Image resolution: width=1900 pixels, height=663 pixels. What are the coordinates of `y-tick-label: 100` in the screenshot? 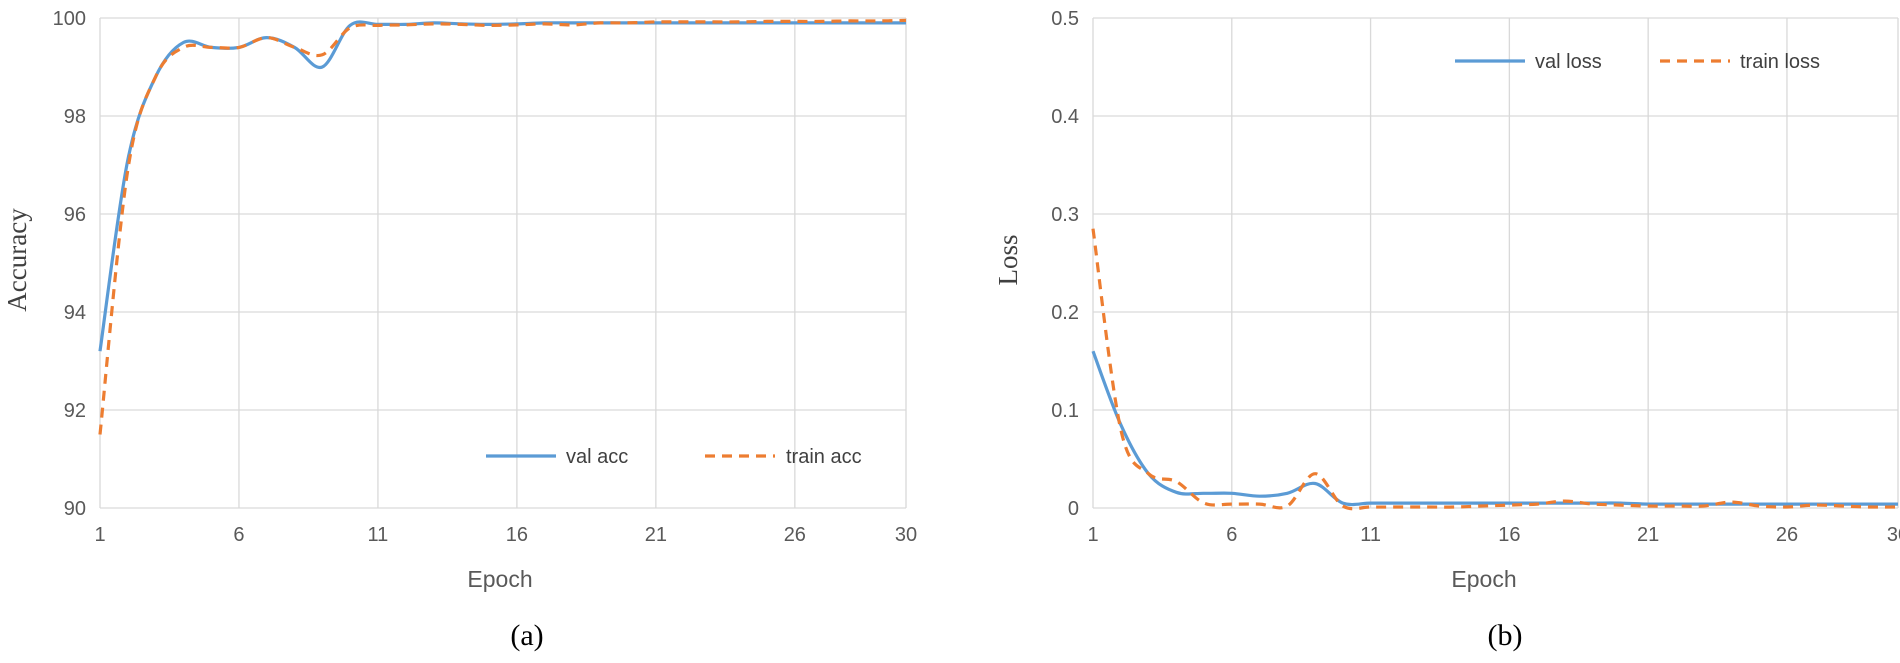 It's located at (69, 19).